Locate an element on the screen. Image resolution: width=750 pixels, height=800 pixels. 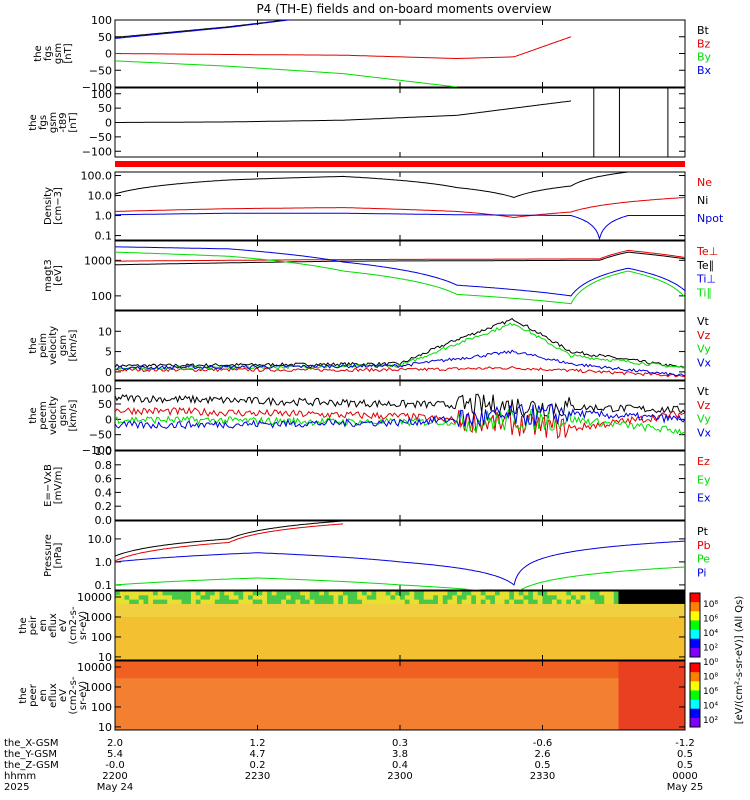
colorbar-segment is located at coordinates (695, 668).